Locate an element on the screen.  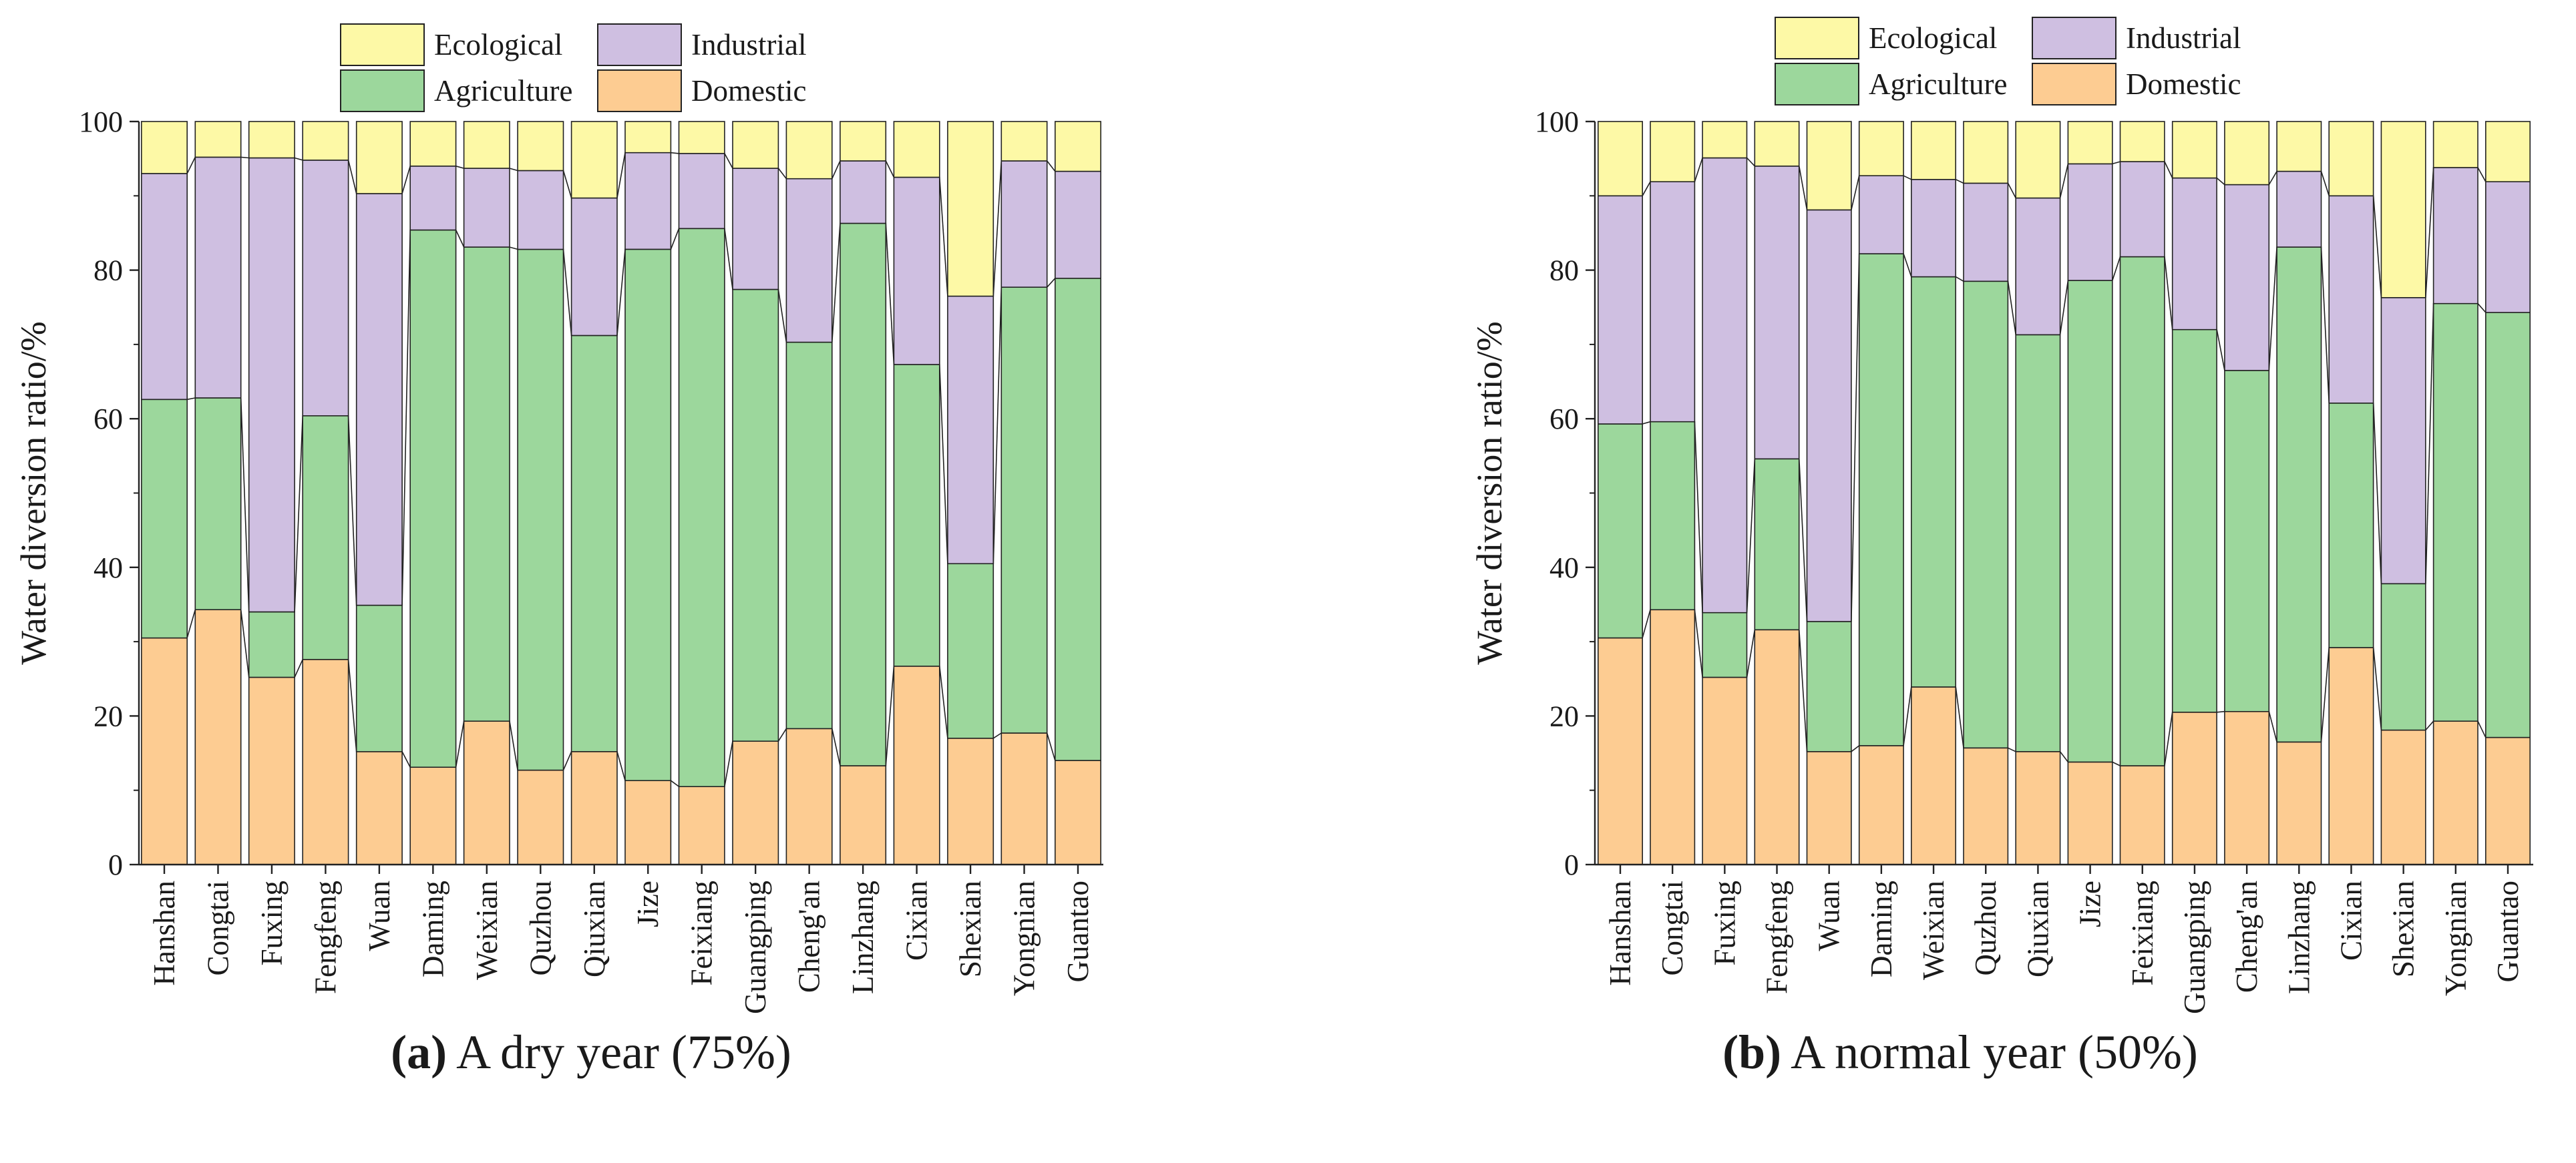
bar-industrial-guangping is located at coordinates (2194, 253).